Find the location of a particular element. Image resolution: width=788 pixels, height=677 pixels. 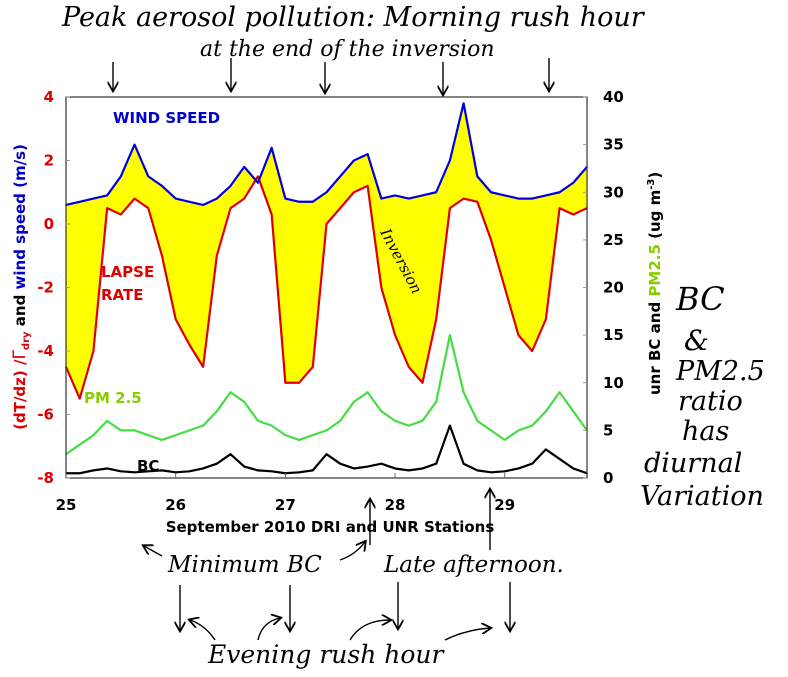

y-right-tick-label: 30 is located at coordinates (613, 192).